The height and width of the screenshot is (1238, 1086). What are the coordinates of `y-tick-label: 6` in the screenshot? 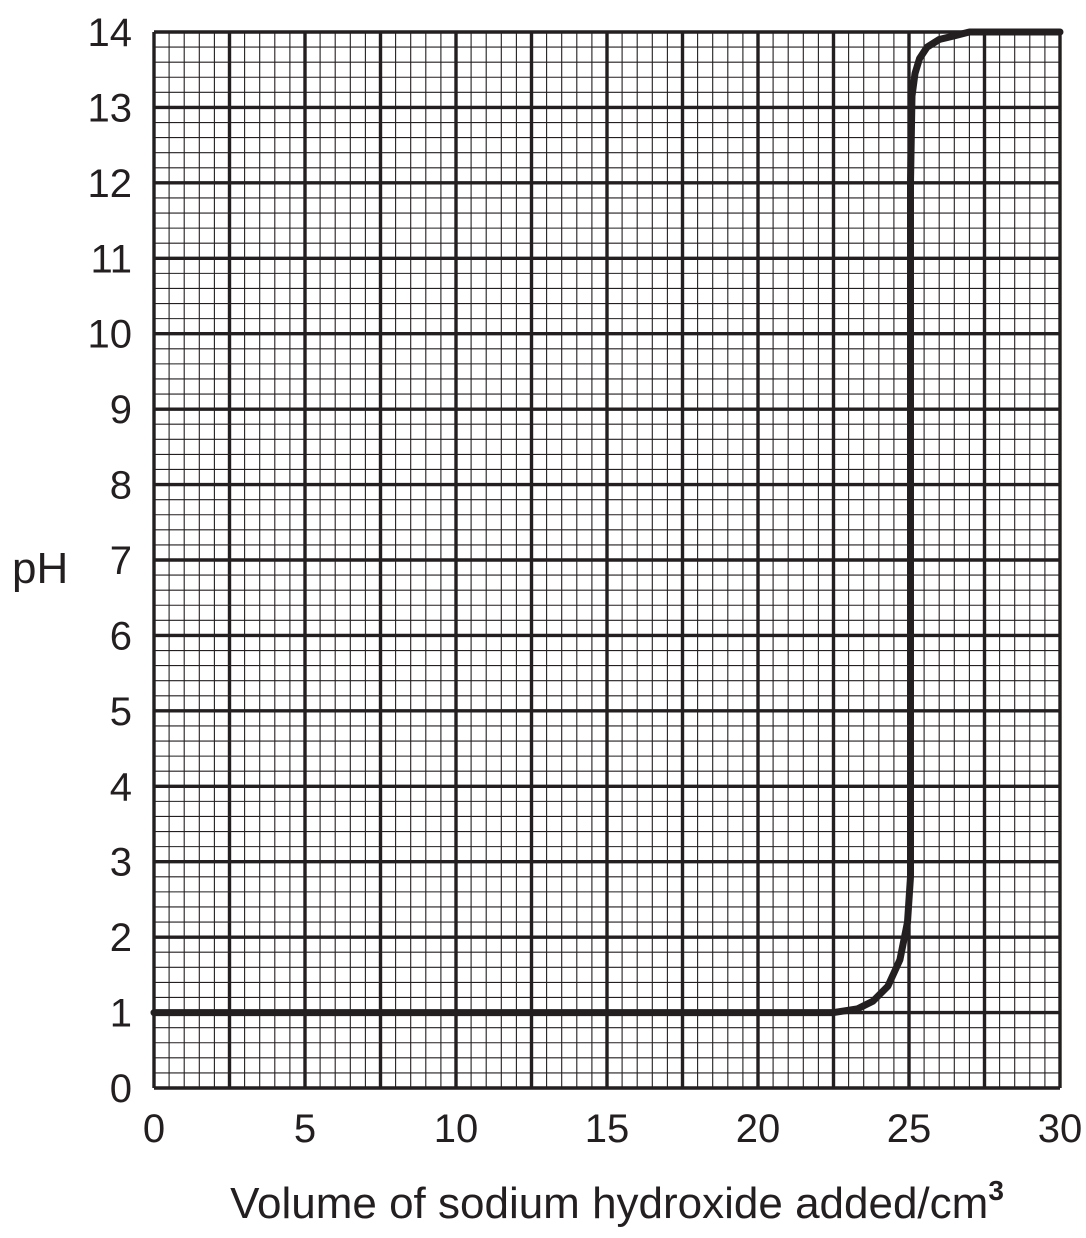 It's located at (121, 636).